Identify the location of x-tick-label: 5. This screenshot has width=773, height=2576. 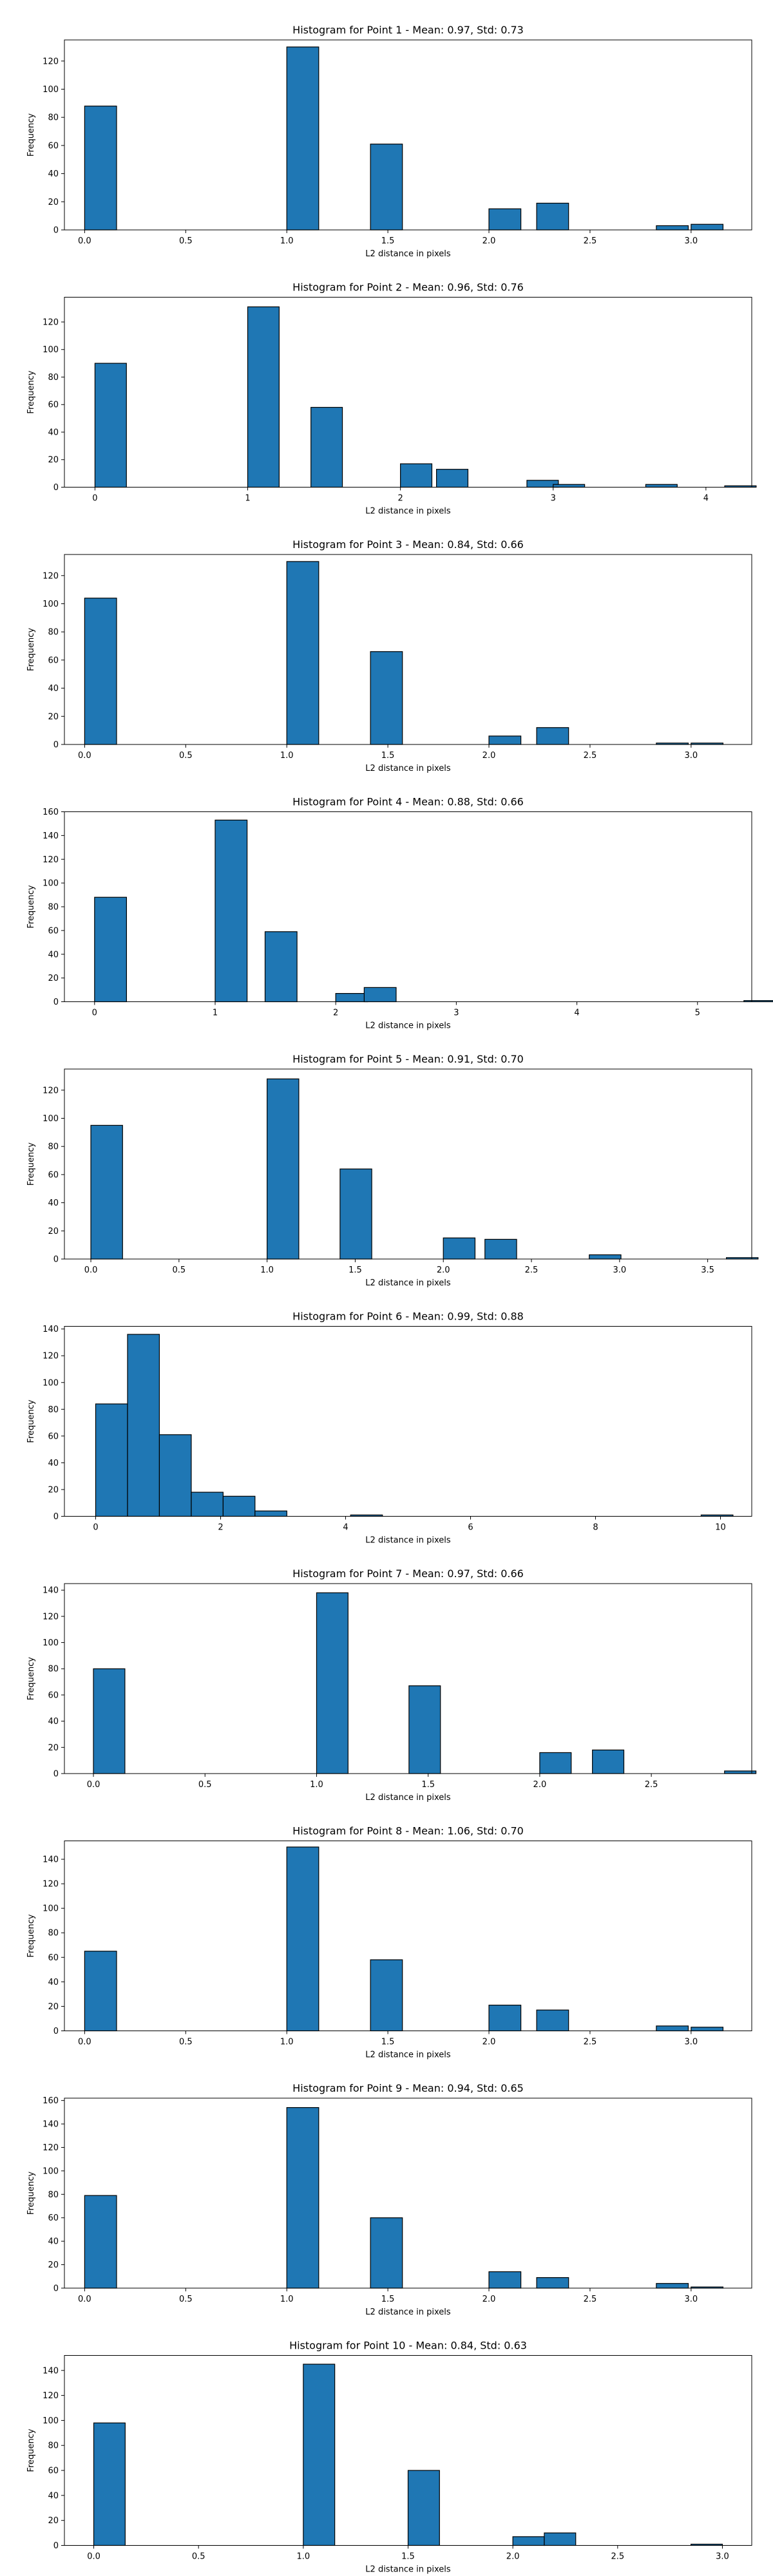
(697, 1013).